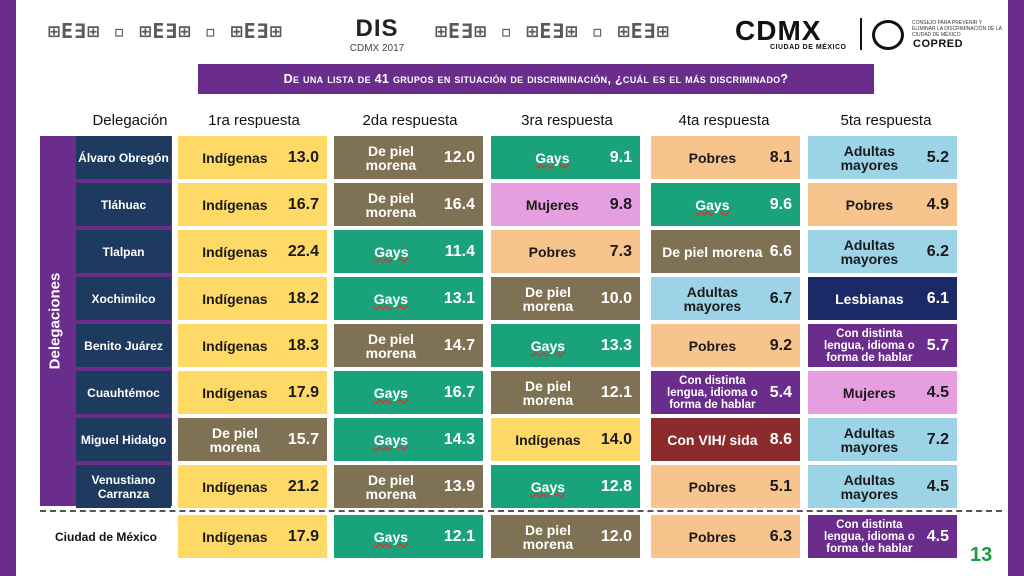  Describe the element at coordinates (882, 204) in the screenshot. I see `table-cell: Pobres 4.9` at that location.